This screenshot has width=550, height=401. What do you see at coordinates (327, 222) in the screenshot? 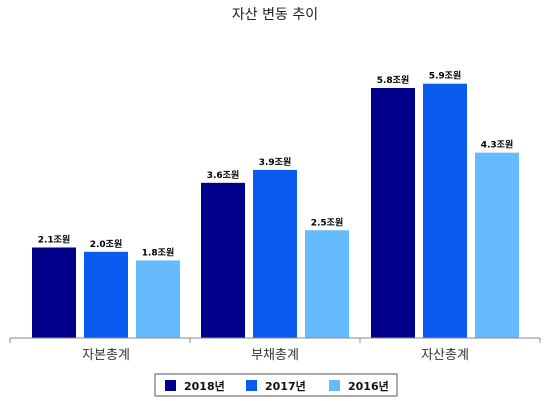
I see `data-label: 2.5조원` at bounding box center [327, 222].